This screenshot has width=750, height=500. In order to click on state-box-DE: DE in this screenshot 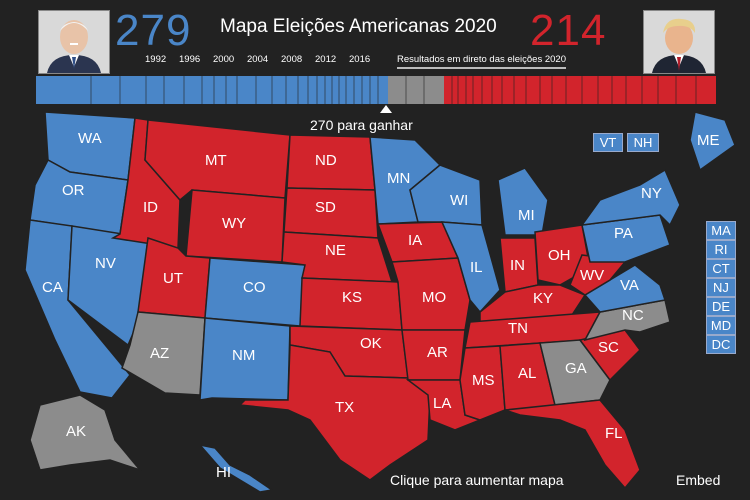, I will do `click(721, 306)`.